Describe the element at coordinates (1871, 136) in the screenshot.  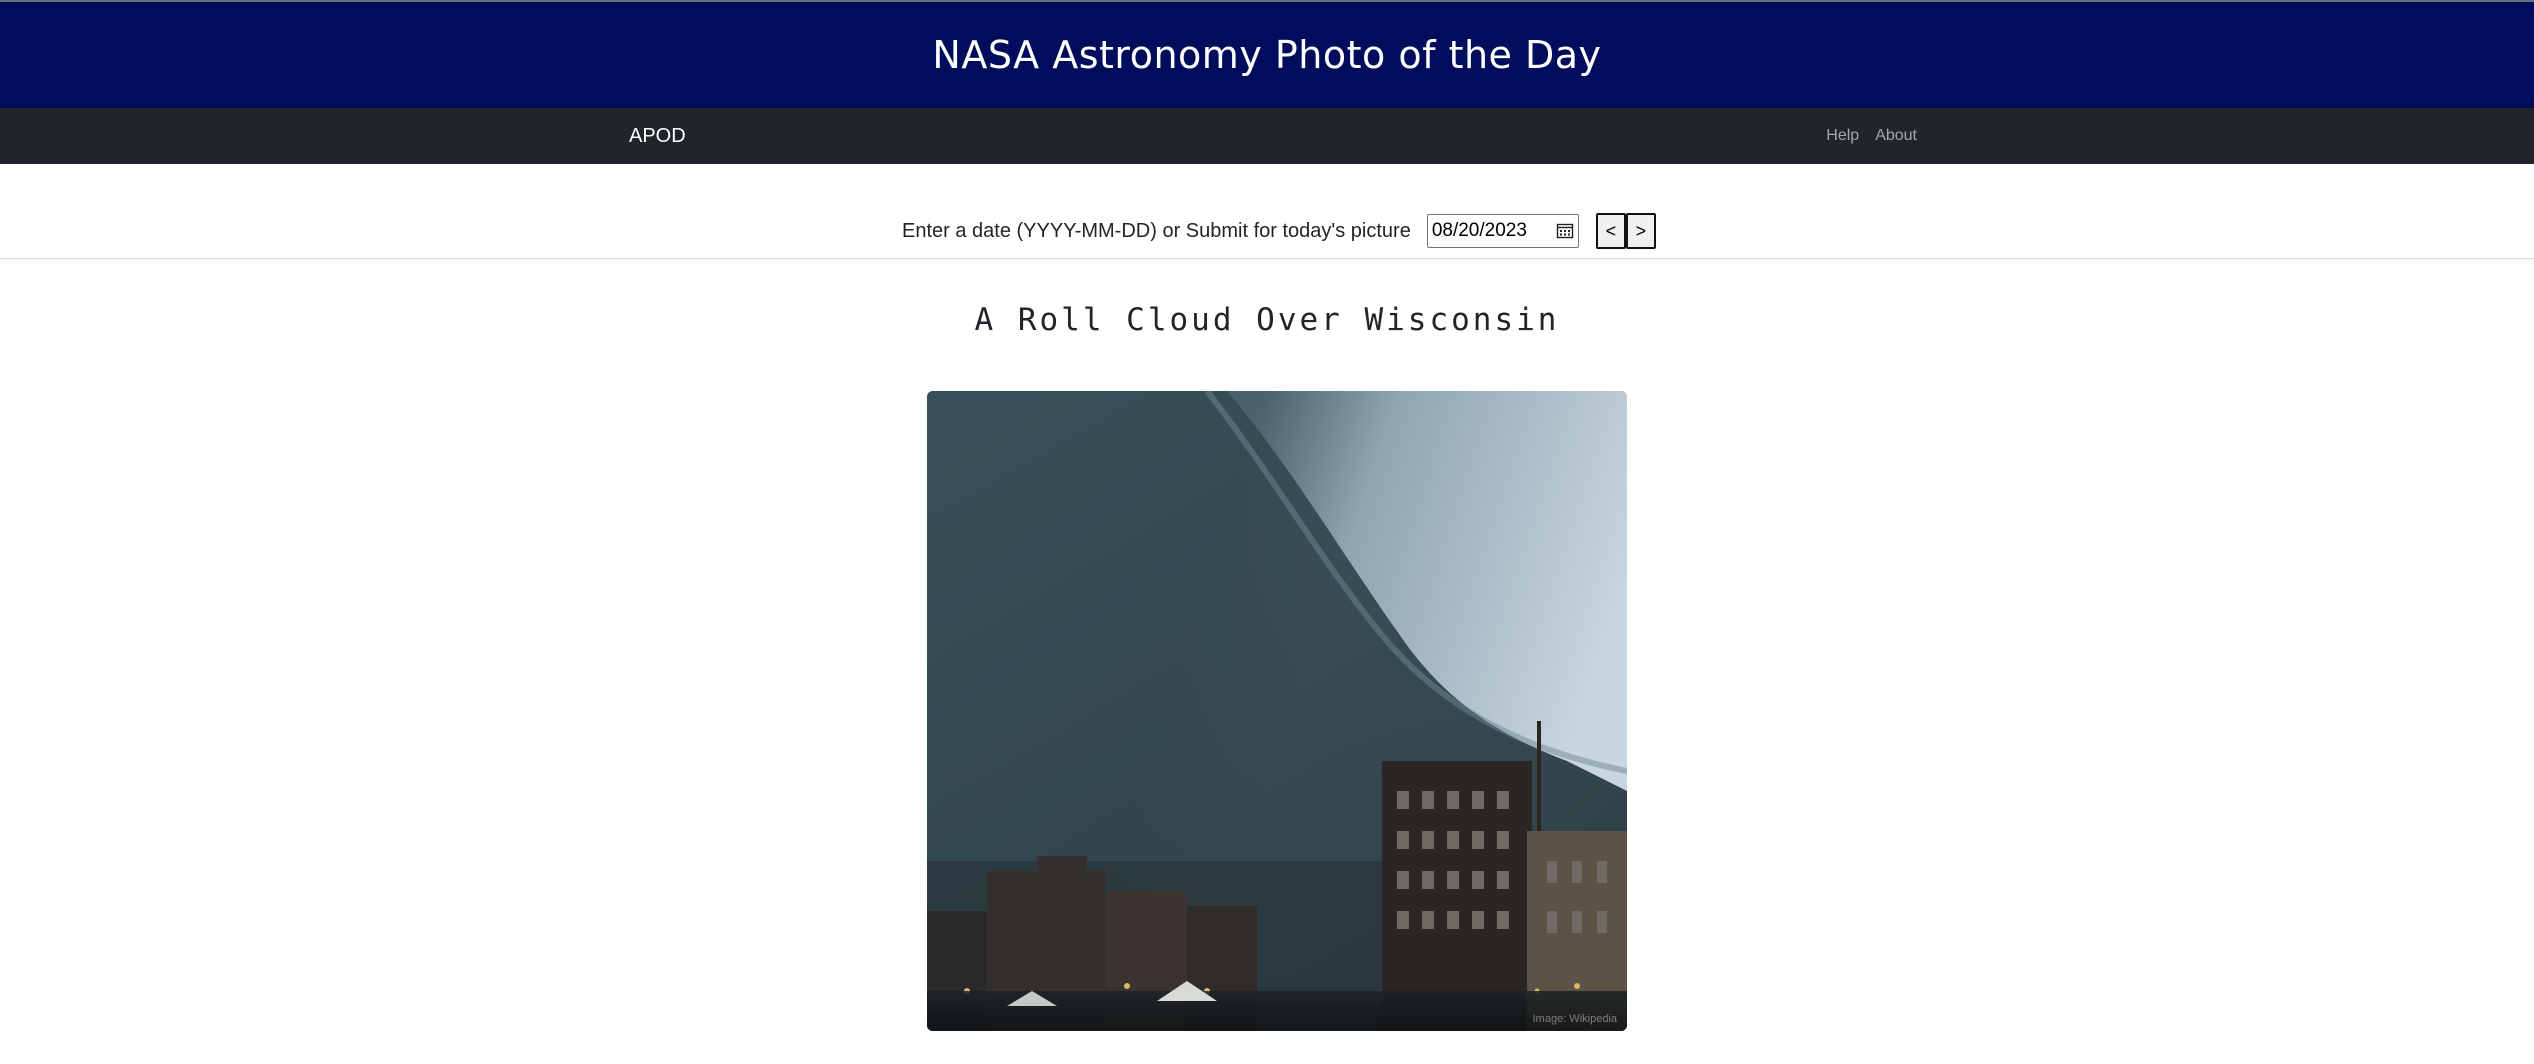
I see `nav-links: Help About` at that location.